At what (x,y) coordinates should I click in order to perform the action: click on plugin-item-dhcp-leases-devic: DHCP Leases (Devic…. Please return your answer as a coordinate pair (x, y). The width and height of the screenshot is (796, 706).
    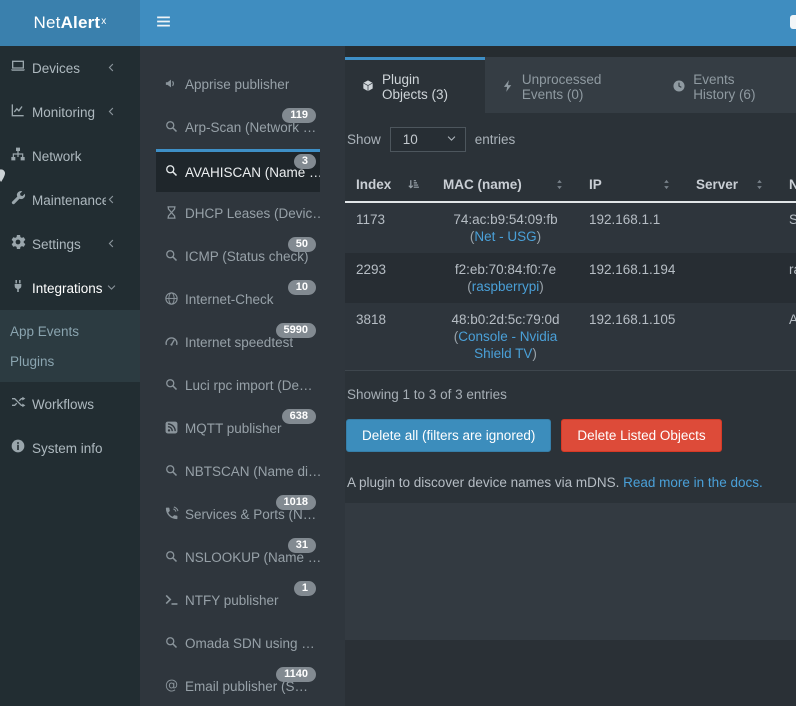
    Looking at the image, I should click on (238, 213).